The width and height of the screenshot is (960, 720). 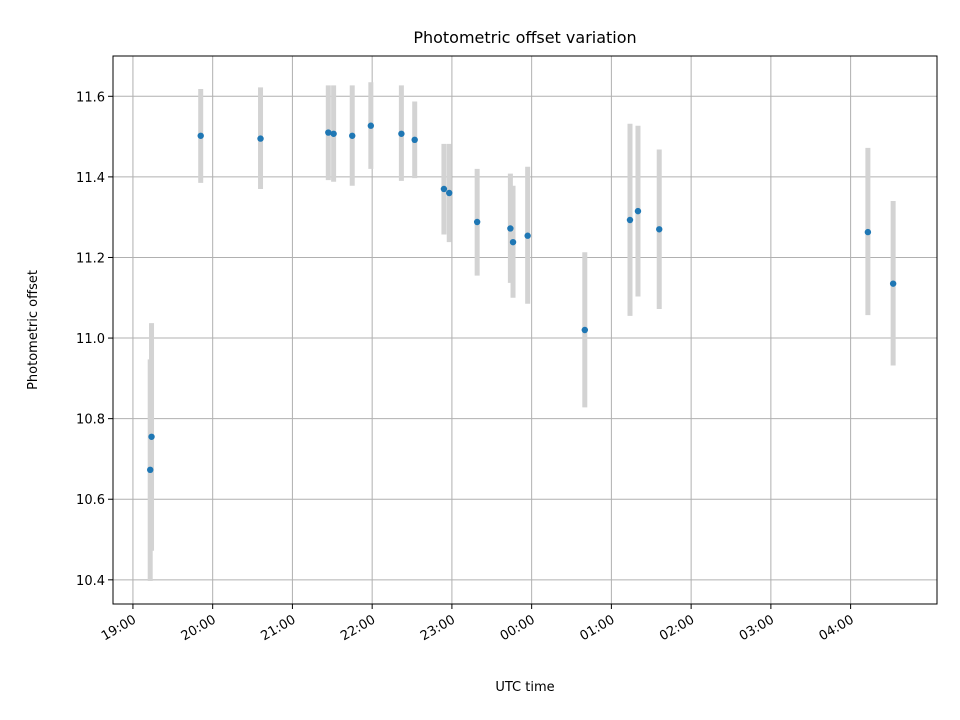 I want to click on y-axis-ticks: 10.4 10.6 10.8 11.0 11.2 11.4 11.6, so click(x=94, y=339).